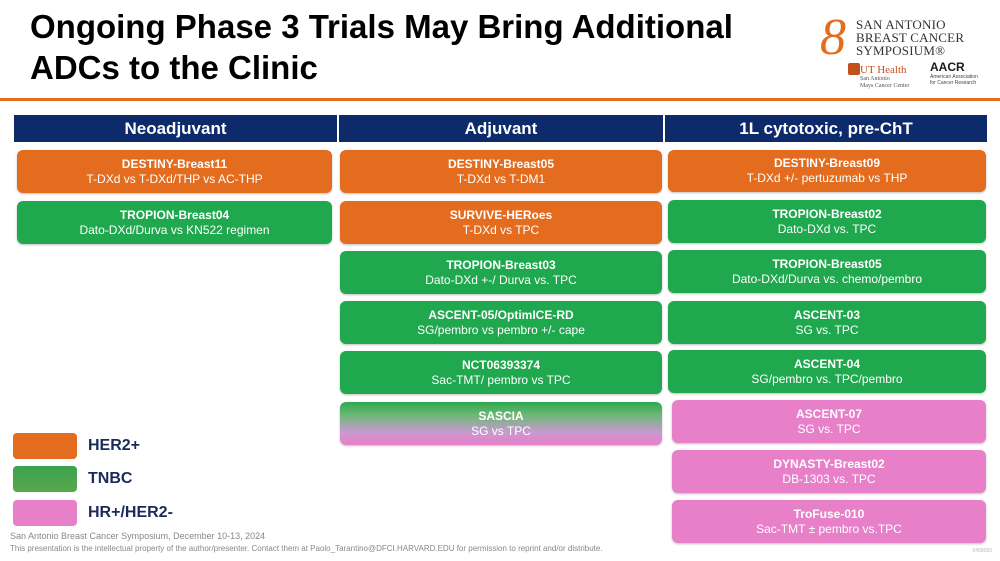 This screenshot has height=561, width=1000. Describe the element at coordinates (501, 415) in the screenshot. I see `trial-name: SASCIA` at that location.